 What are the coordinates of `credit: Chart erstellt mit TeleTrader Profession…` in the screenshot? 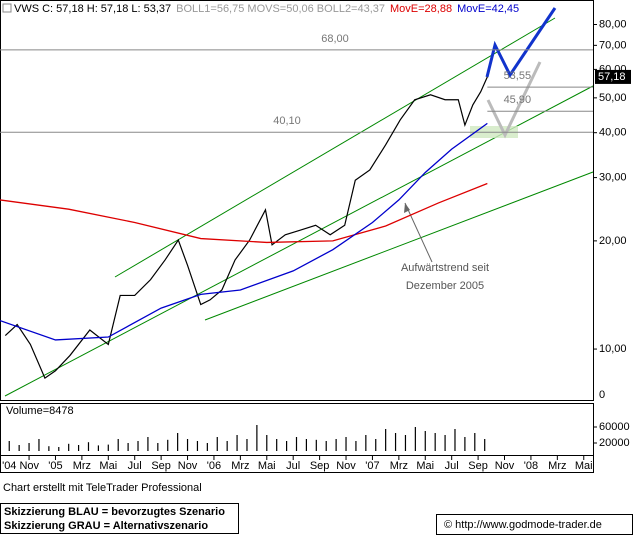 It's located at (102, 488).